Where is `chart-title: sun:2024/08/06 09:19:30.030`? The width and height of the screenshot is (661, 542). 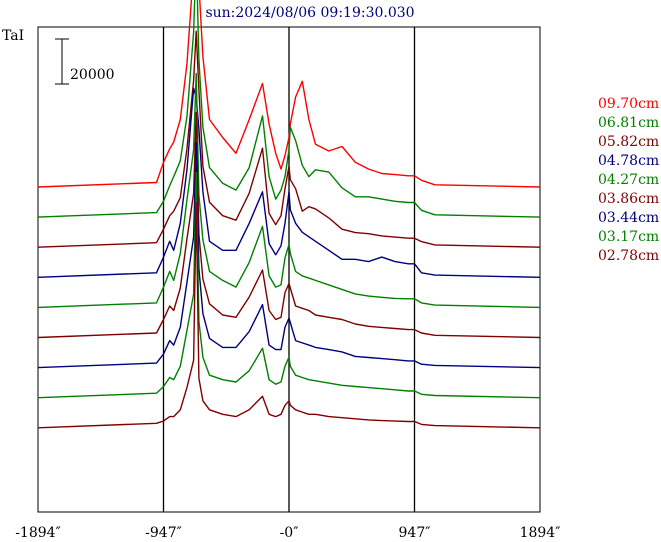
chart-title: sun:2024/08/06 09:19:30.030 is located at coordinates (309, 13).